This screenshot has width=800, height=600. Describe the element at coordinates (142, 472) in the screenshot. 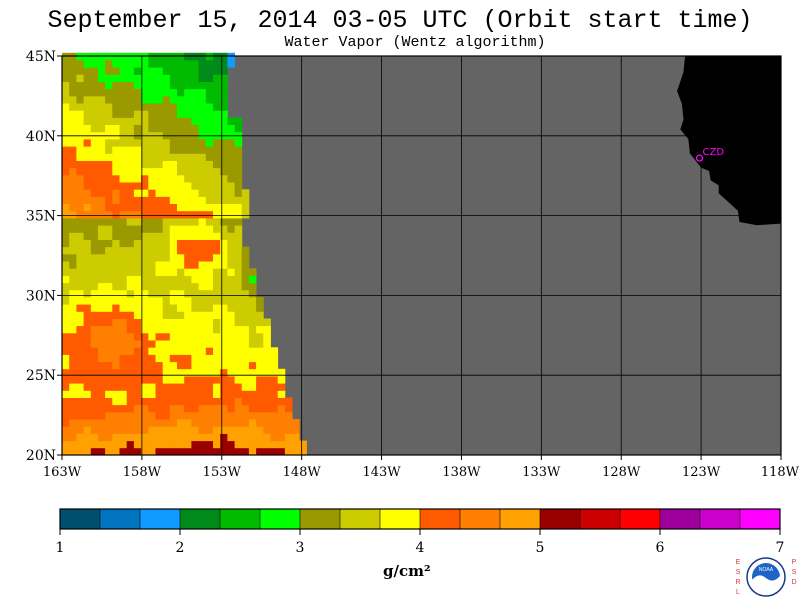

I see `lon-label: 158W` at that location.